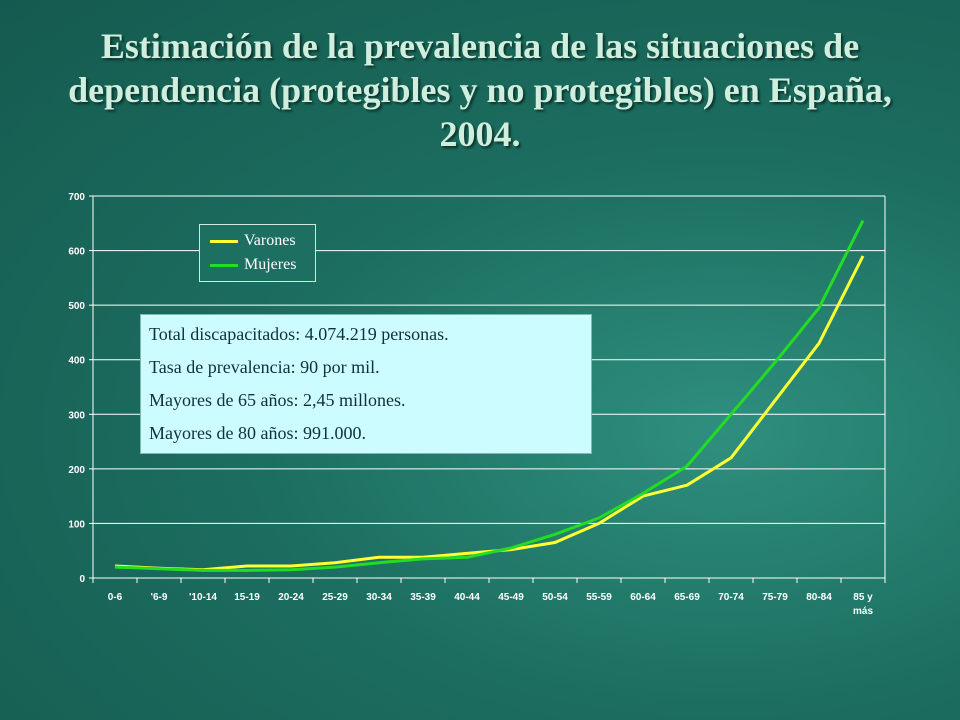  Describe the element at coordinates (247, 597) in the screenshot. I see `x-tick-label: 15-19` at that location.